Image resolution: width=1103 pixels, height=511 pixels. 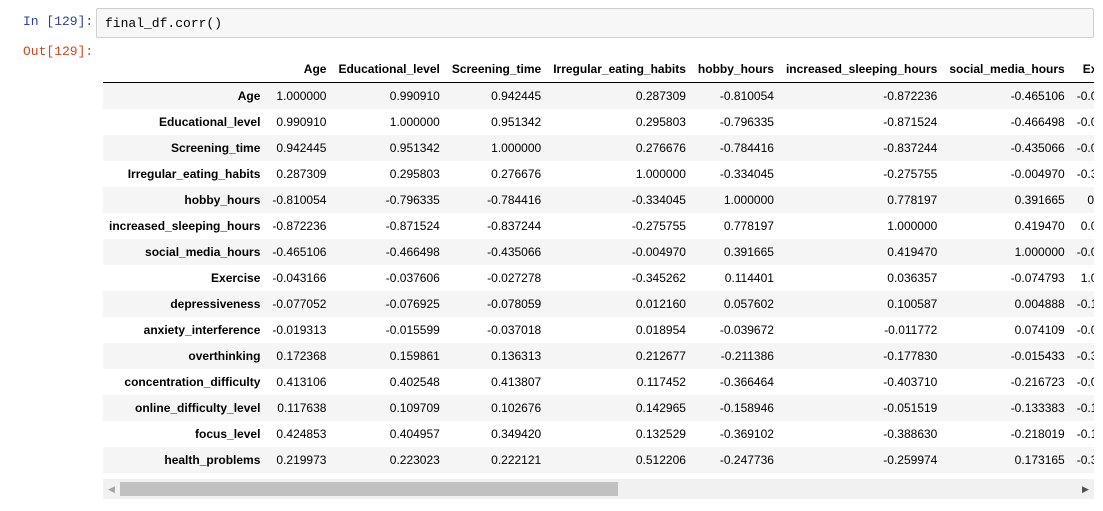 What do you see at coordinates (299, 226) in the screenshot?
I see `table-cell: -0.872236` at bounding box center [299, 226].